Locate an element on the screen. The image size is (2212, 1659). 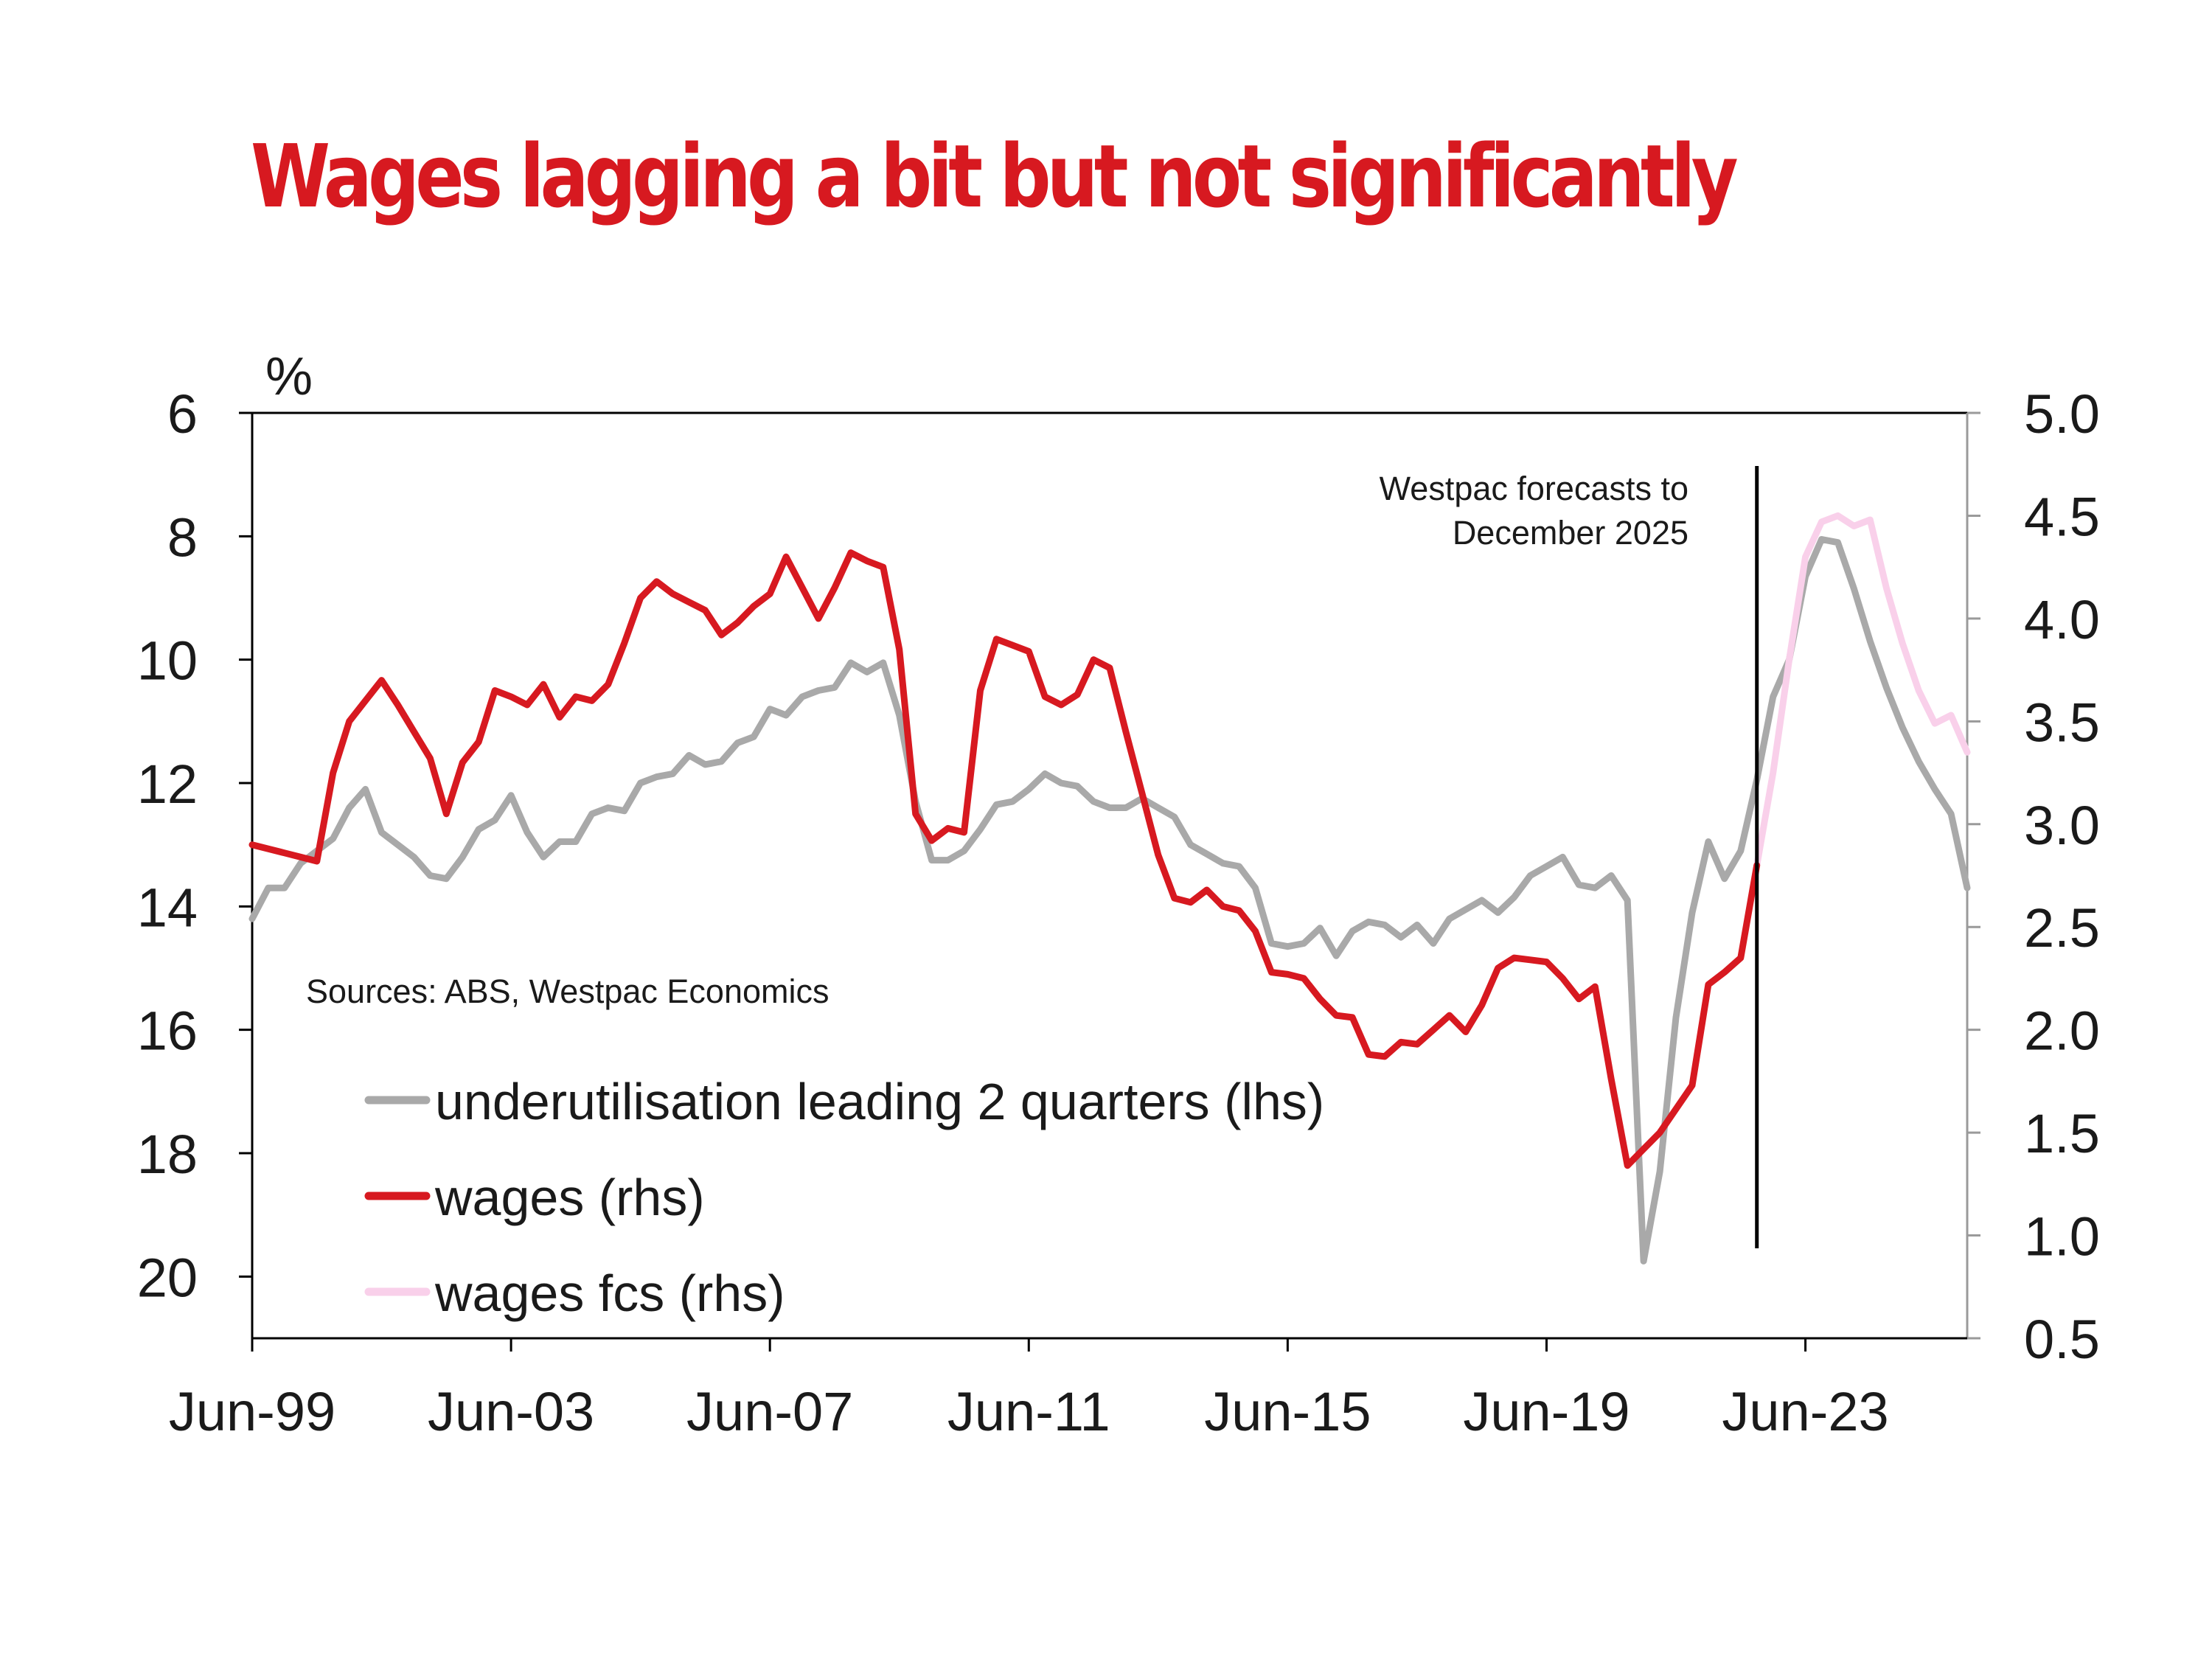
left-tick-label: 10 is located at coordinates (167, 661).